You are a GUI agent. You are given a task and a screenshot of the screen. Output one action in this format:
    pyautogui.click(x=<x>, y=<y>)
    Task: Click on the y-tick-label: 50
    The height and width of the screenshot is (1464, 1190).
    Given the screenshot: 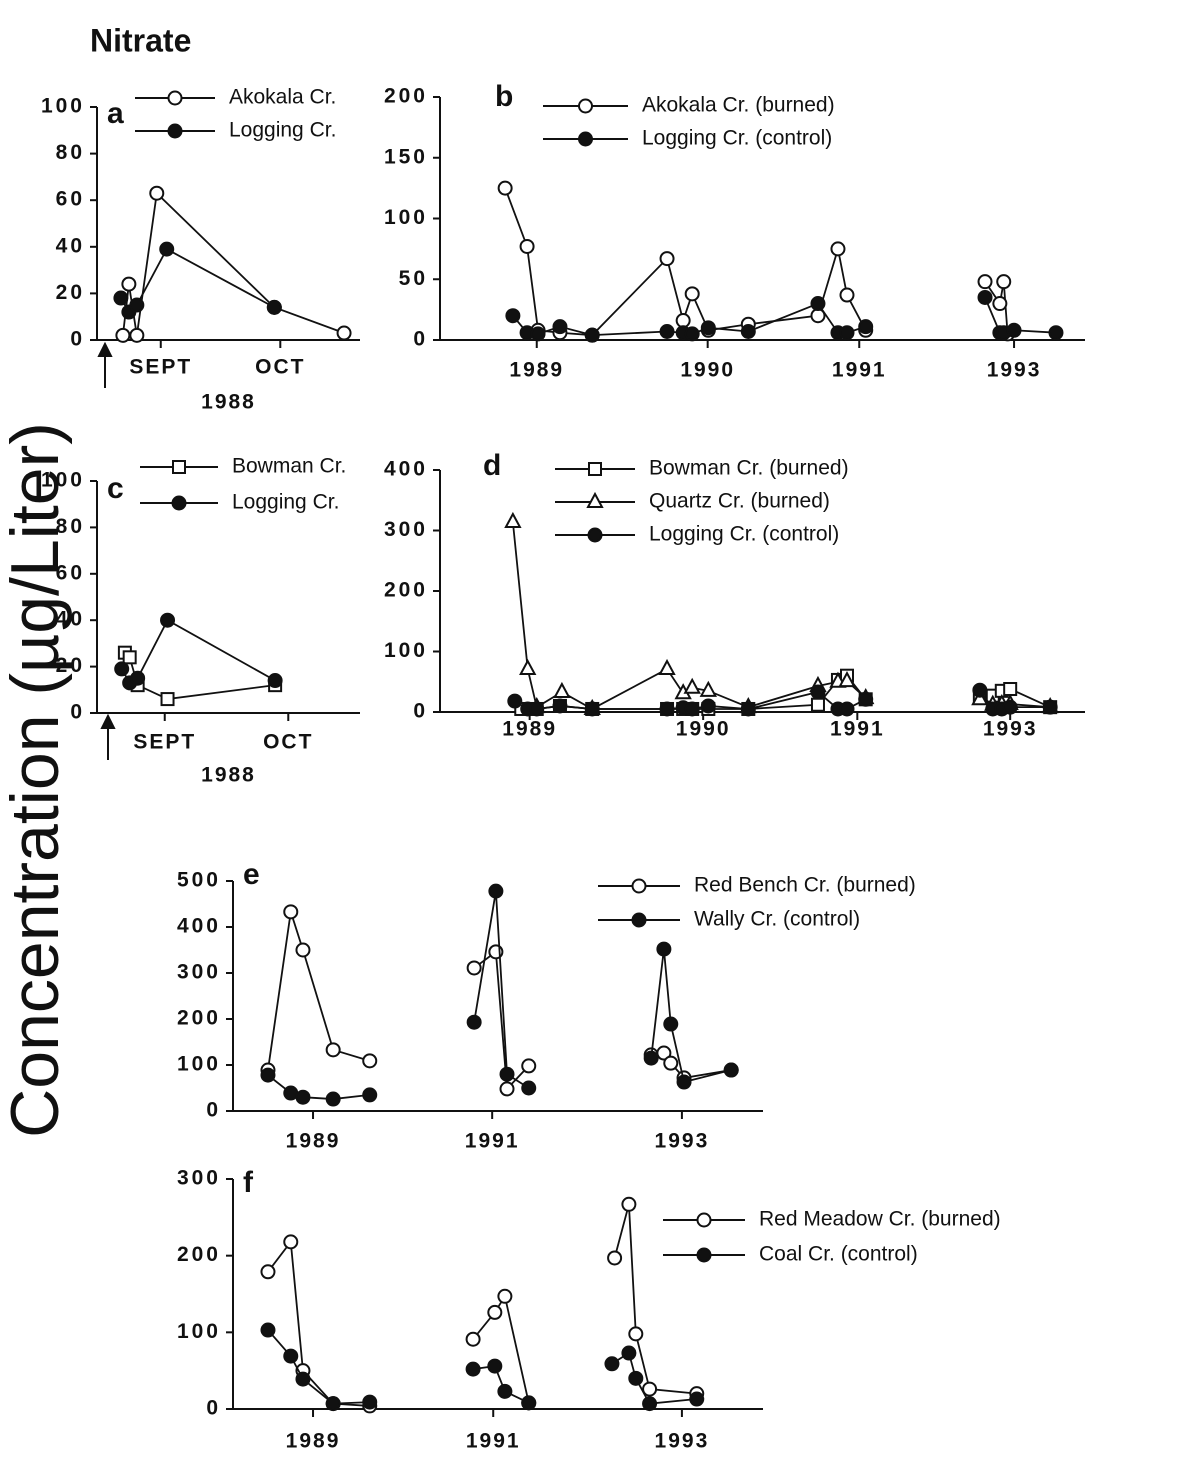 What is the action you would take?
    pyautogui.click(x=413, y=278)
    